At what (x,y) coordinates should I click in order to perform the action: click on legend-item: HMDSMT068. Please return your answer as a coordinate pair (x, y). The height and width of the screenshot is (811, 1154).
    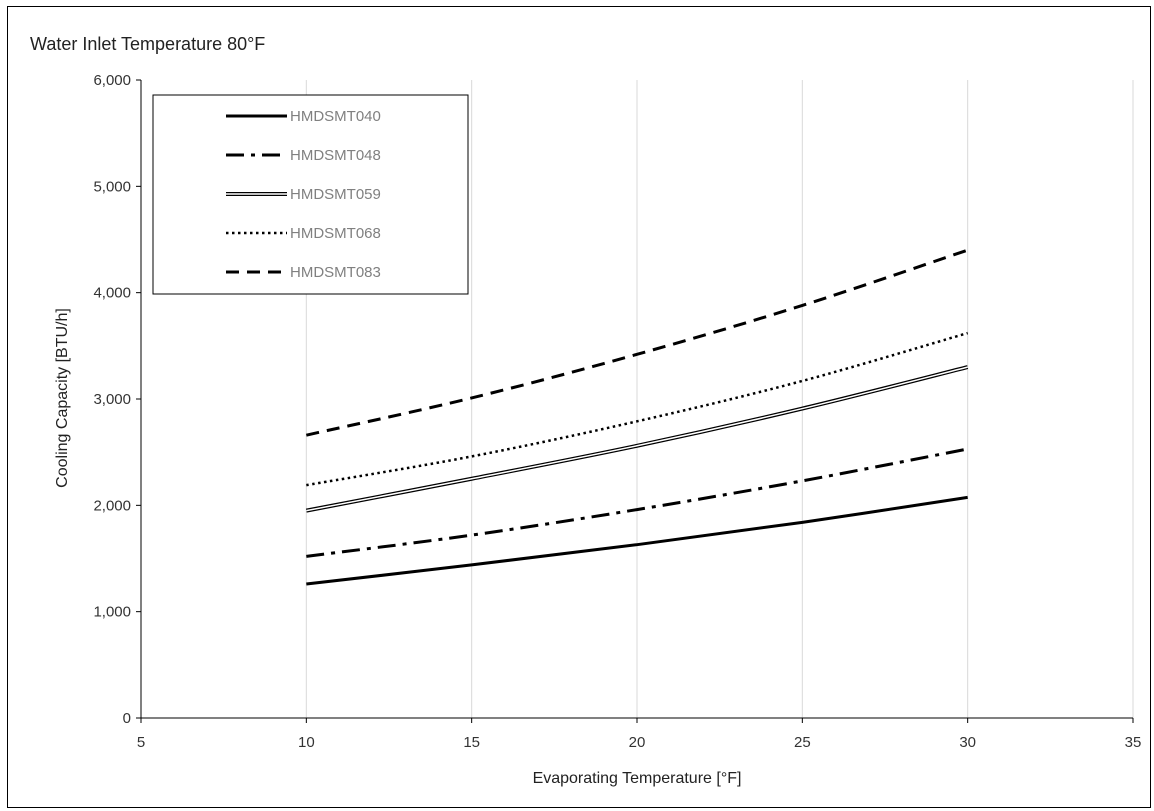
    Looking at the image, I should click on (303, 233).